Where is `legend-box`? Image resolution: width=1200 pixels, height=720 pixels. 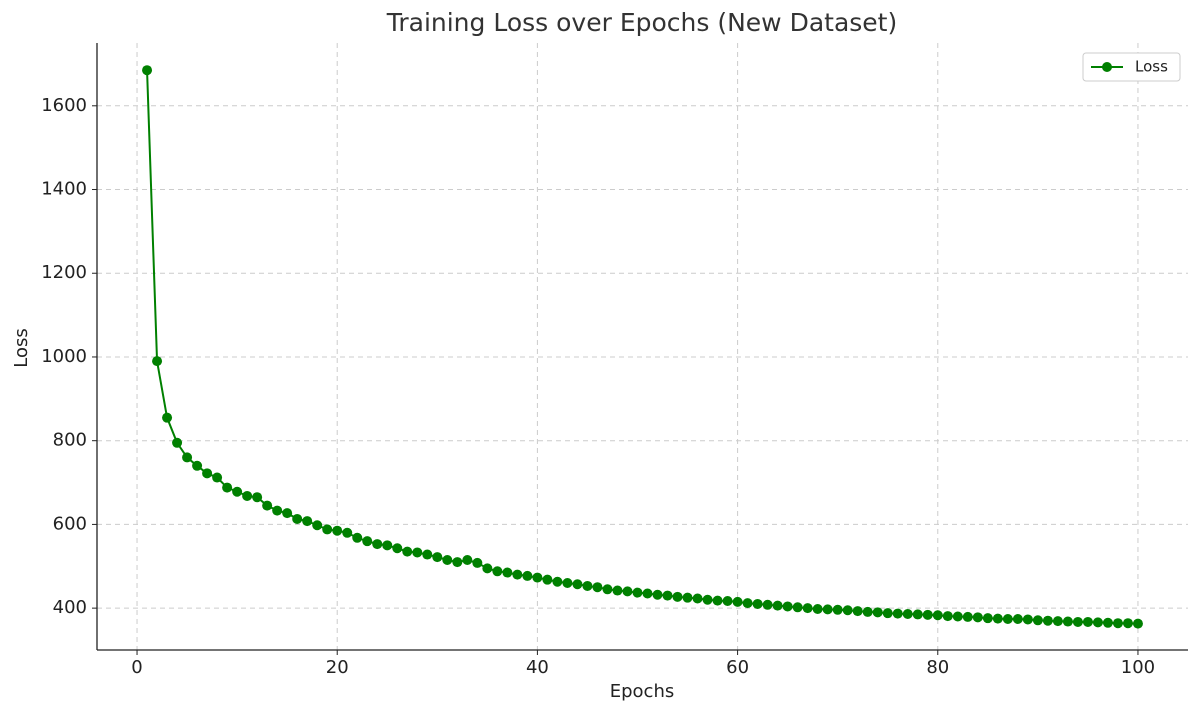
legend-box is located at coordinates (1131, 67).